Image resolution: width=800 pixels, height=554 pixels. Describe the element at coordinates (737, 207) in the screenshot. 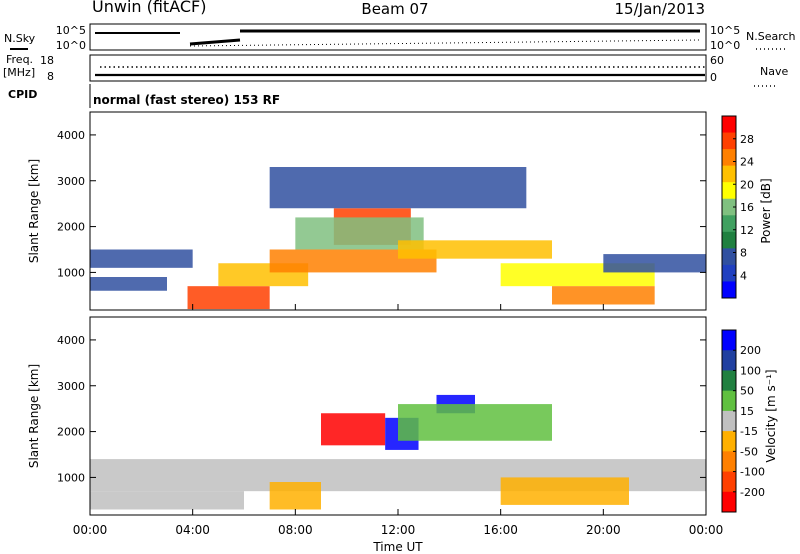

I see `power-colorbar: 28 24 20 16 12 8 4` at that location.